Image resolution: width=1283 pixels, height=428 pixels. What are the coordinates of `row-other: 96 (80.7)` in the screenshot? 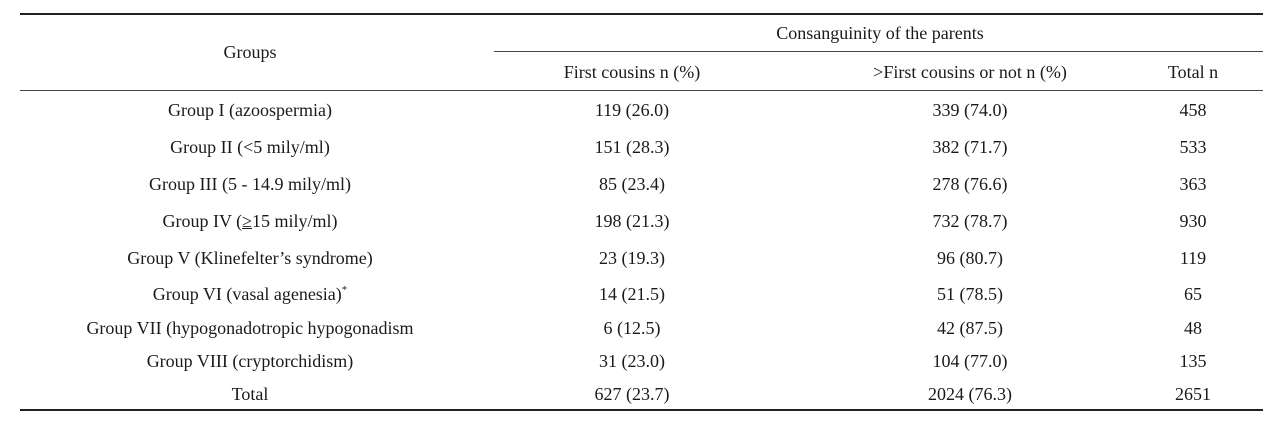 It's located at (970, 258).